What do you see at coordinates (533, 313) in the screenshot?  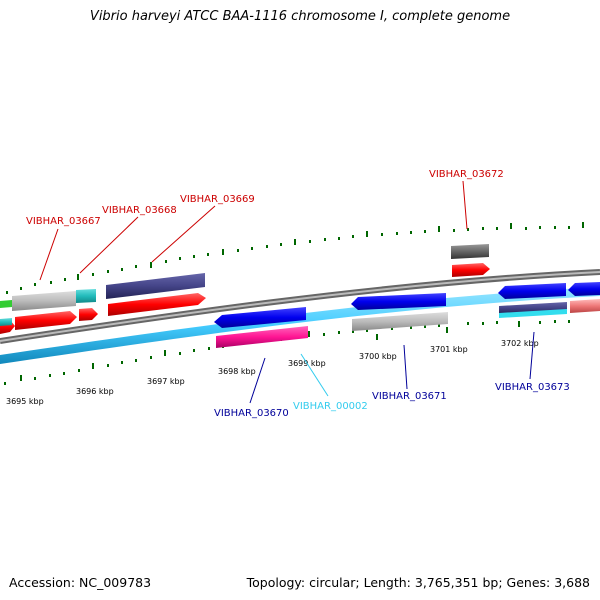 I see `cyan-feature` at bounding box center [533, 313].